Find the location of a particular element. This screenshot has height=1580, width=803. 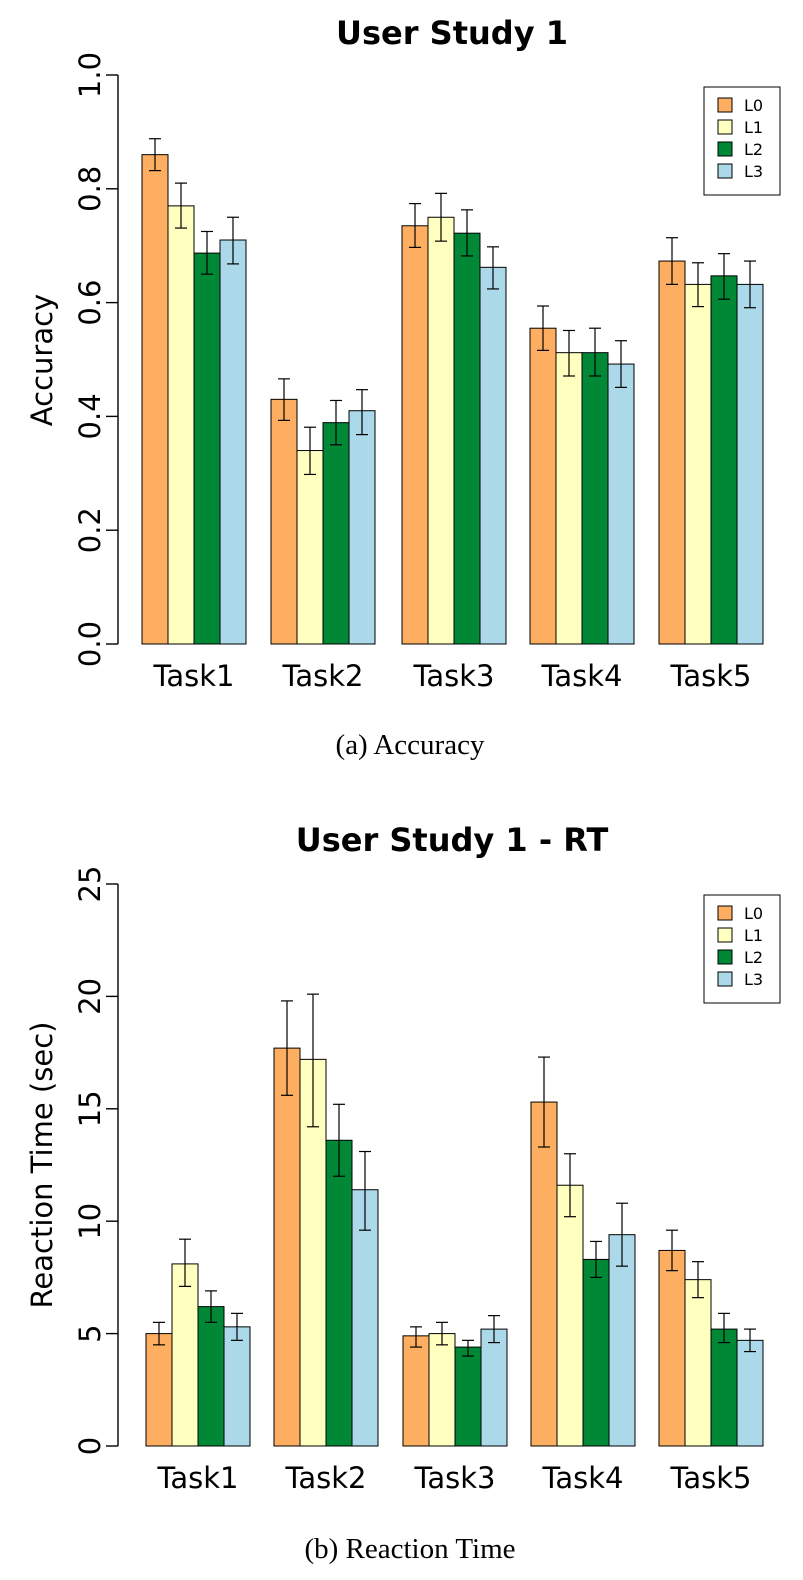

y-tick-label: 25 is located at coordinates (90, 884).